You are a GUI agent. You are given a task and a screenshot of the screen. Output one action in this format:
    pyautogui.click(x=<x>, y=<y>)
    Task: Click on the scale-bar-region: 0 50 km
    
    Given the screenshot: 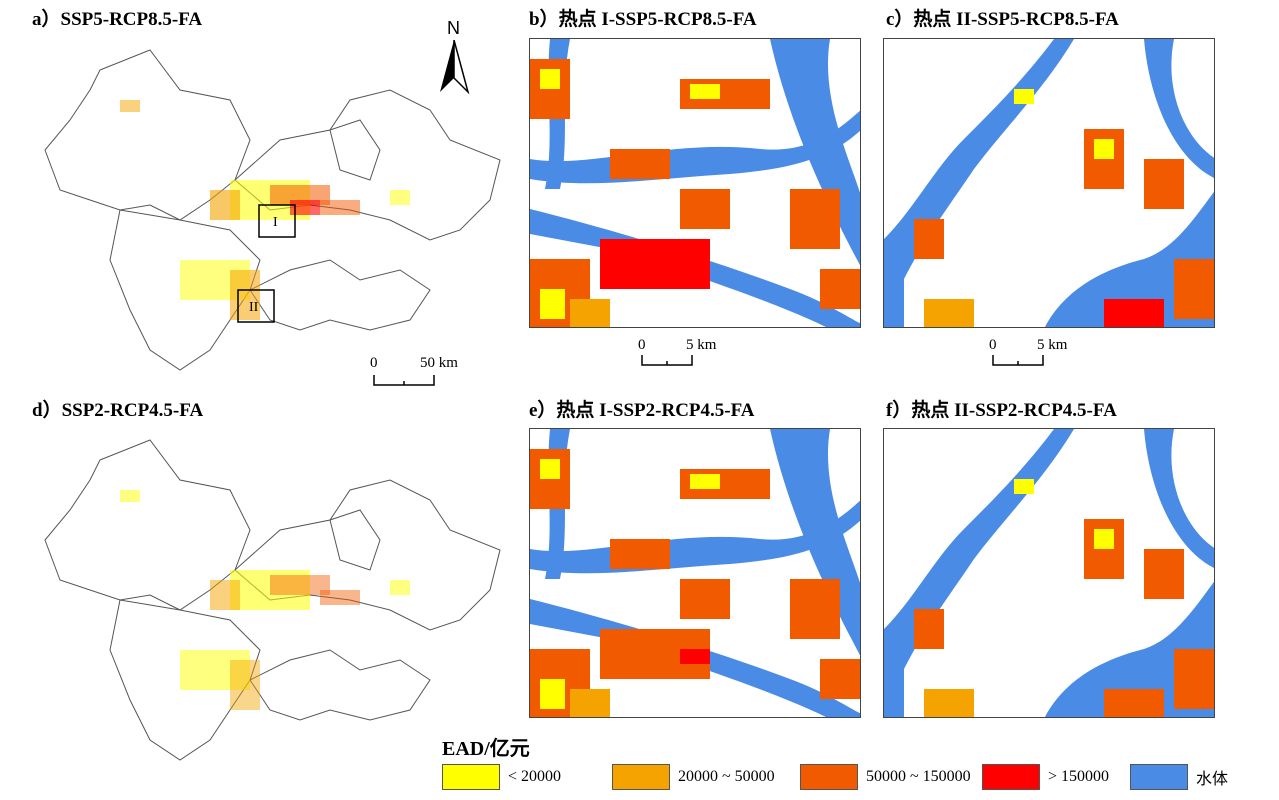 What is the action you would take?
    pyautogui.click(x=423, y=372)
    